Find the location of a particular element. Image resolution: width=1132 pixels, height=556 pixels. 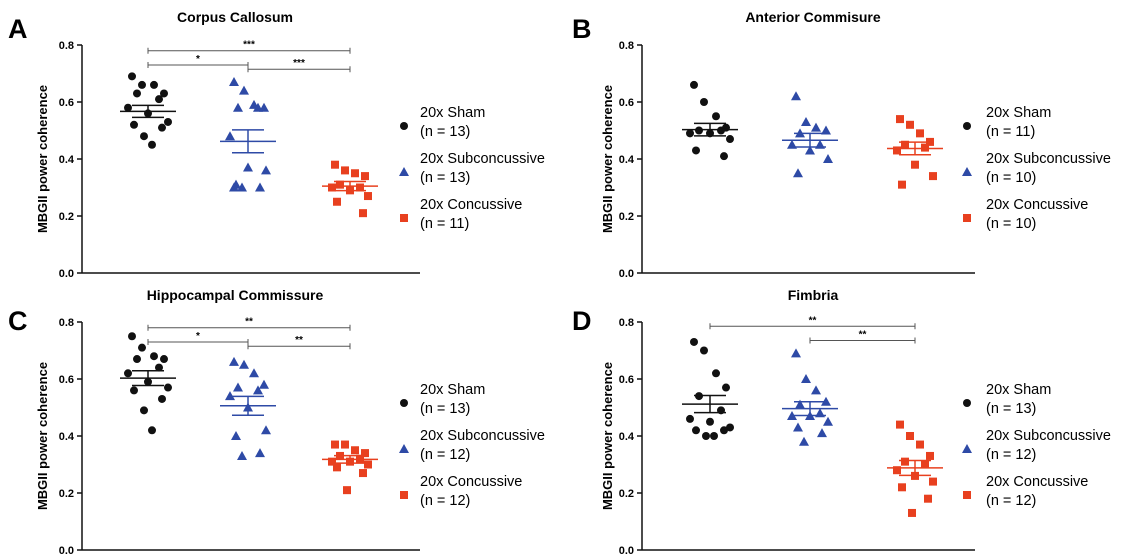

series-circle is located at coordinates (148, 383).